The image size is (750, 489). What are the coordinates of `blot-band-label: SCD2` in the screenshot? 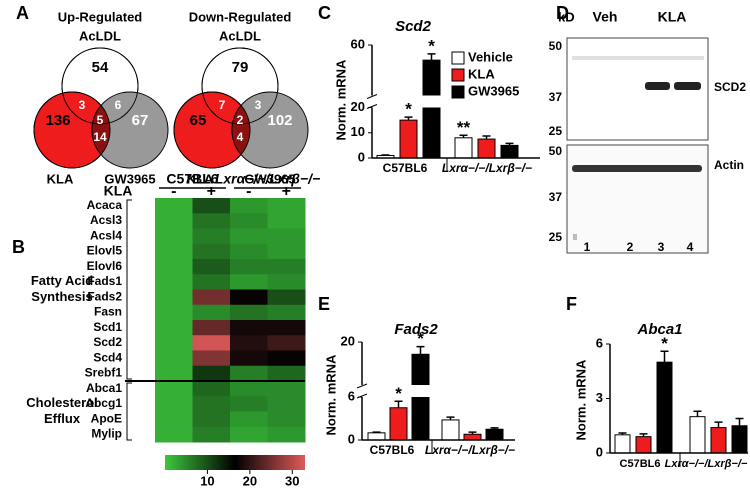 It's located at (730, 87).